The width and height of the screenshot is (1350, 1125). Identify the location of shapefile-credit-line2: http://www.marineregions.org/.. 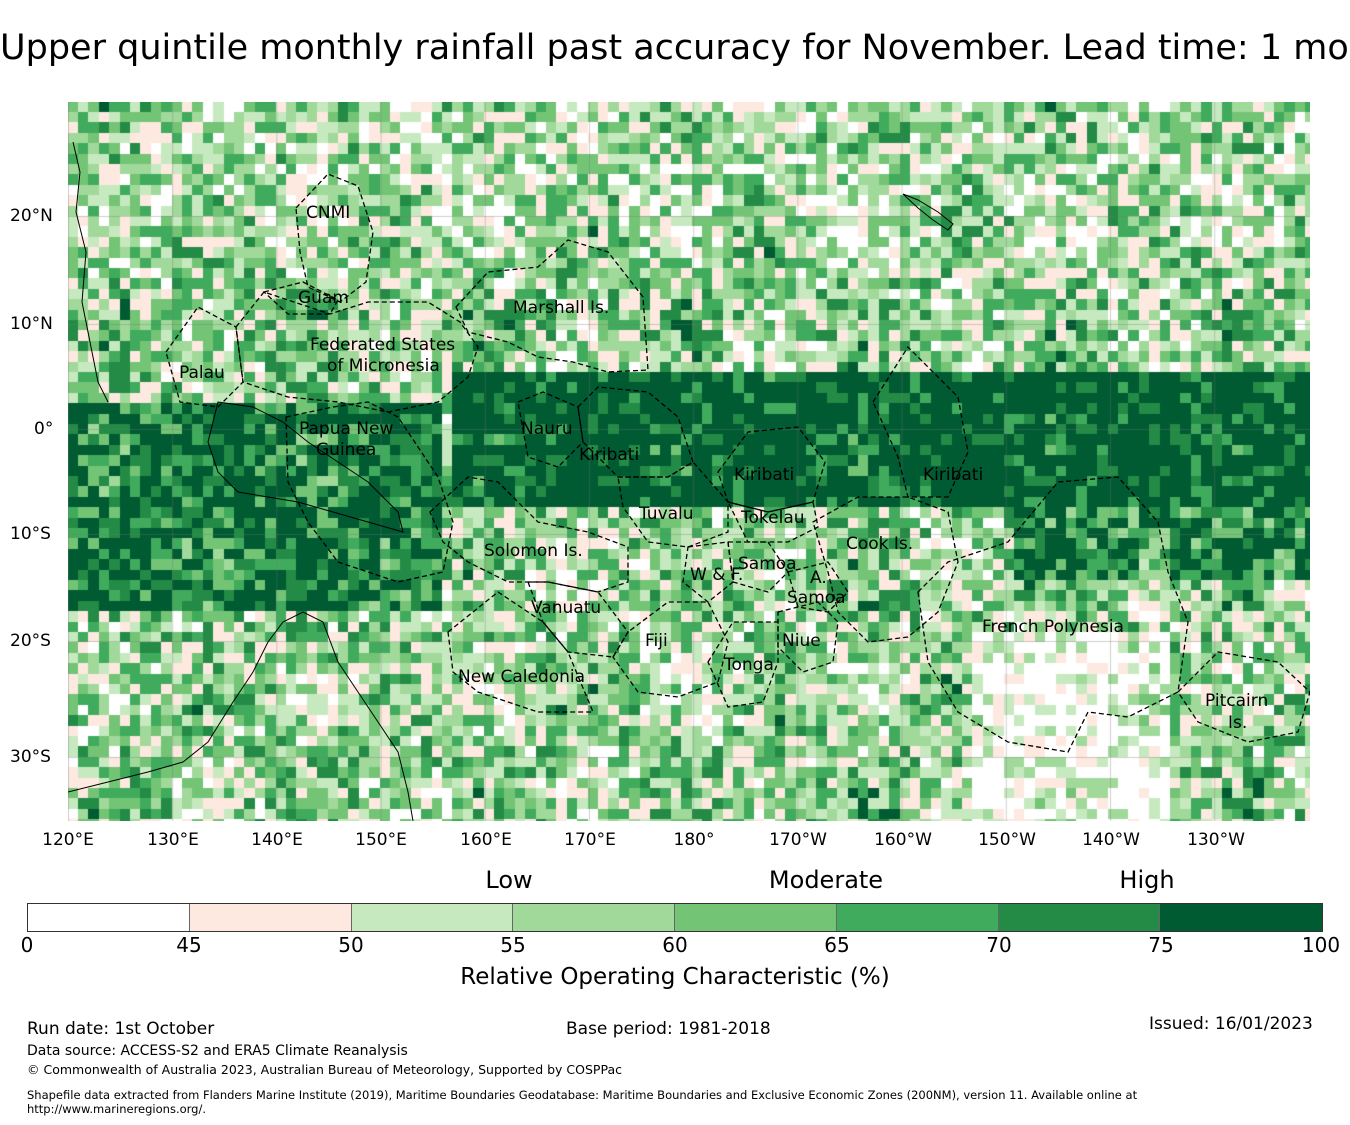
(116, 1109).